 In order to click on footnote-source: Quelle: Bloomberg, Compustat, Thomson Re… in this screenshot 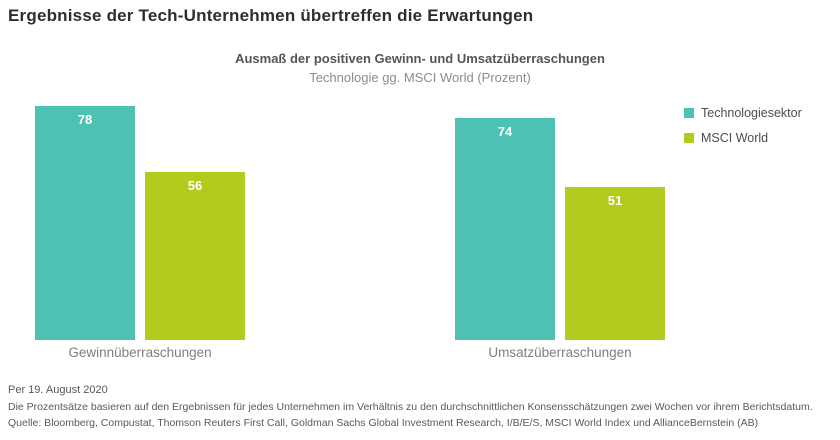, I will do `click(383, 423)`.